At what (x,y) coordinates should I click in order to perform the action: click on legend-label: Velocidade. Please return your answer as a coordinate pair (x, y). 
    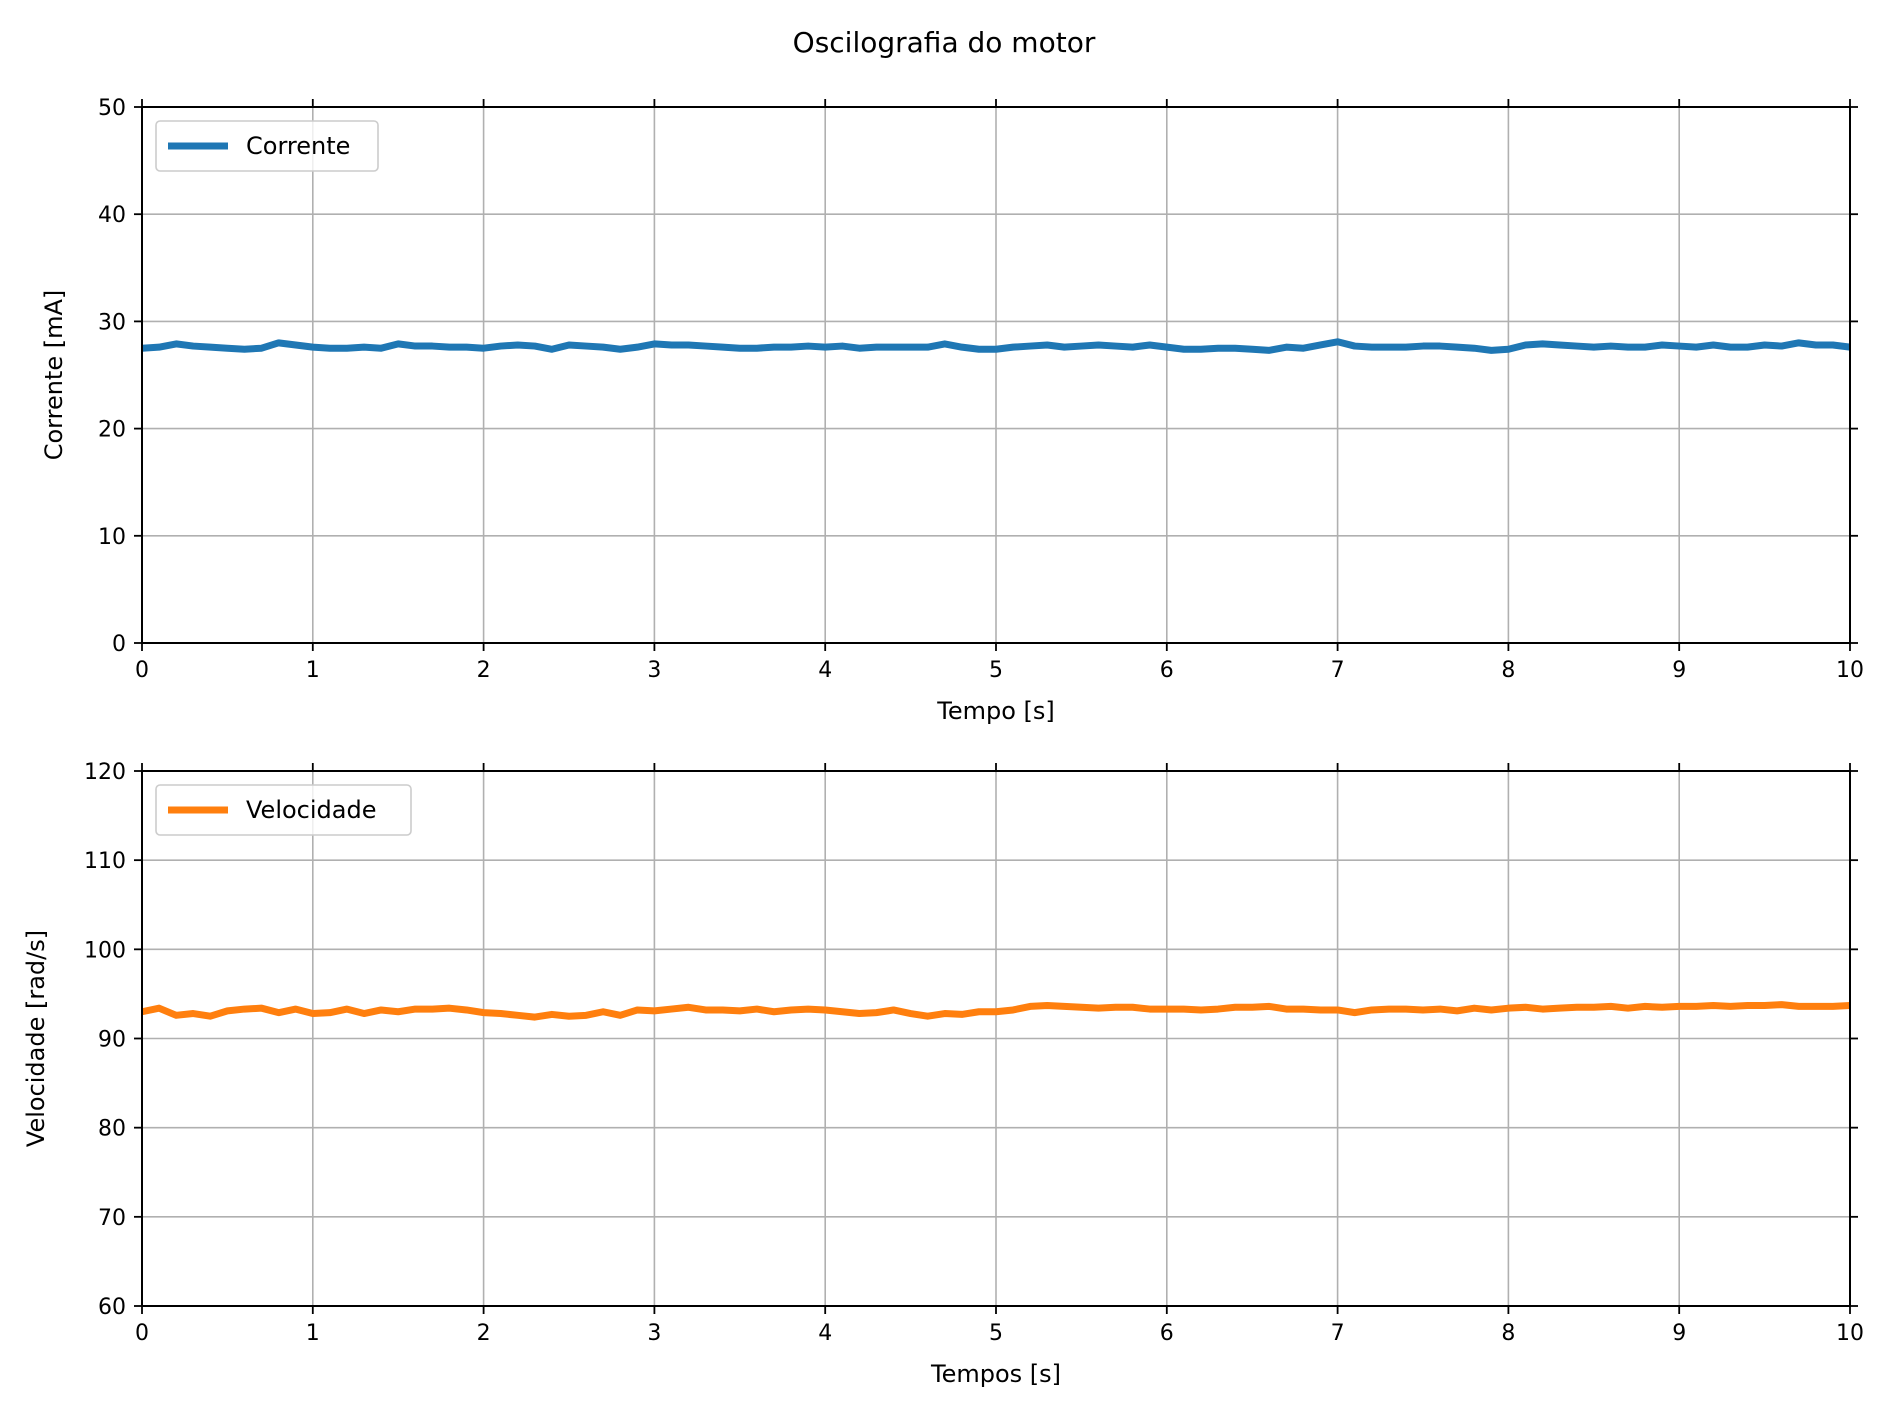
    Looking at the image, I should click on (311, 810).